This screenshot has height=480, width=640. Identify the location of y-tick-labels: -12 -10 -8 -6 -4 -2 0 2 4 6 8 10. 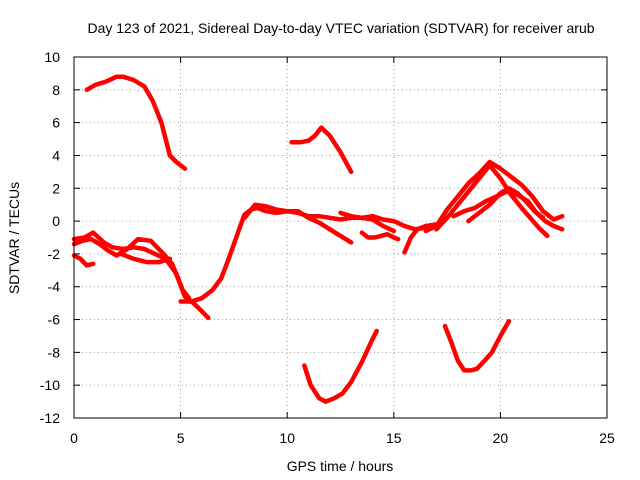
(50, 237).